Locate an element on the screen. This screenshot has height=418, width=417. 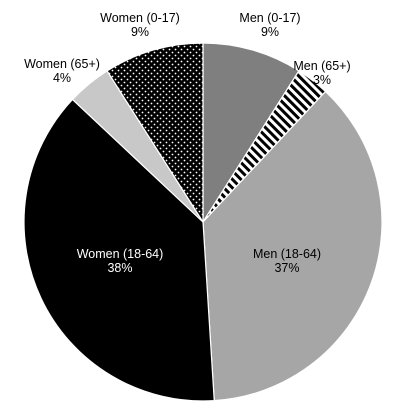
slice-label: Men (0-17) 9% is located at coordinates (269, 25).